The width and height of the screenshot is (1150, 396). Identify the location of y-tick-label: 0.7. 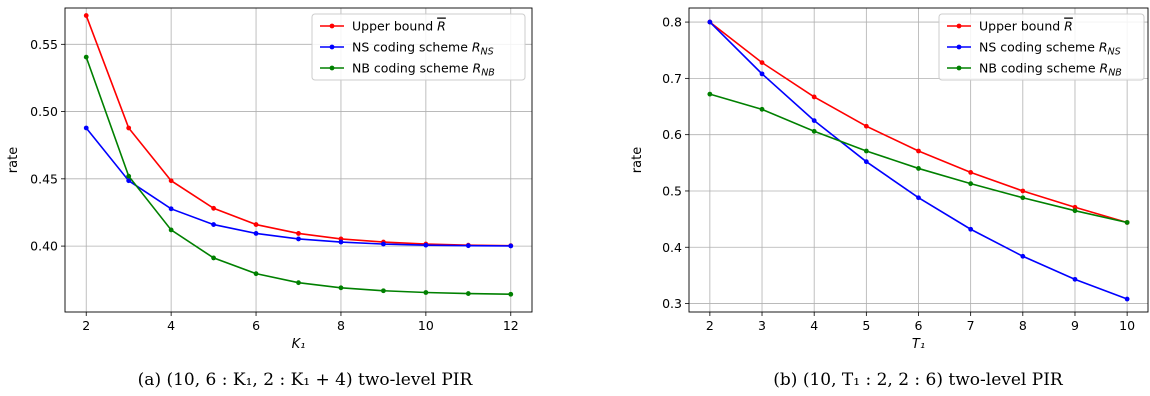
(672, 78).